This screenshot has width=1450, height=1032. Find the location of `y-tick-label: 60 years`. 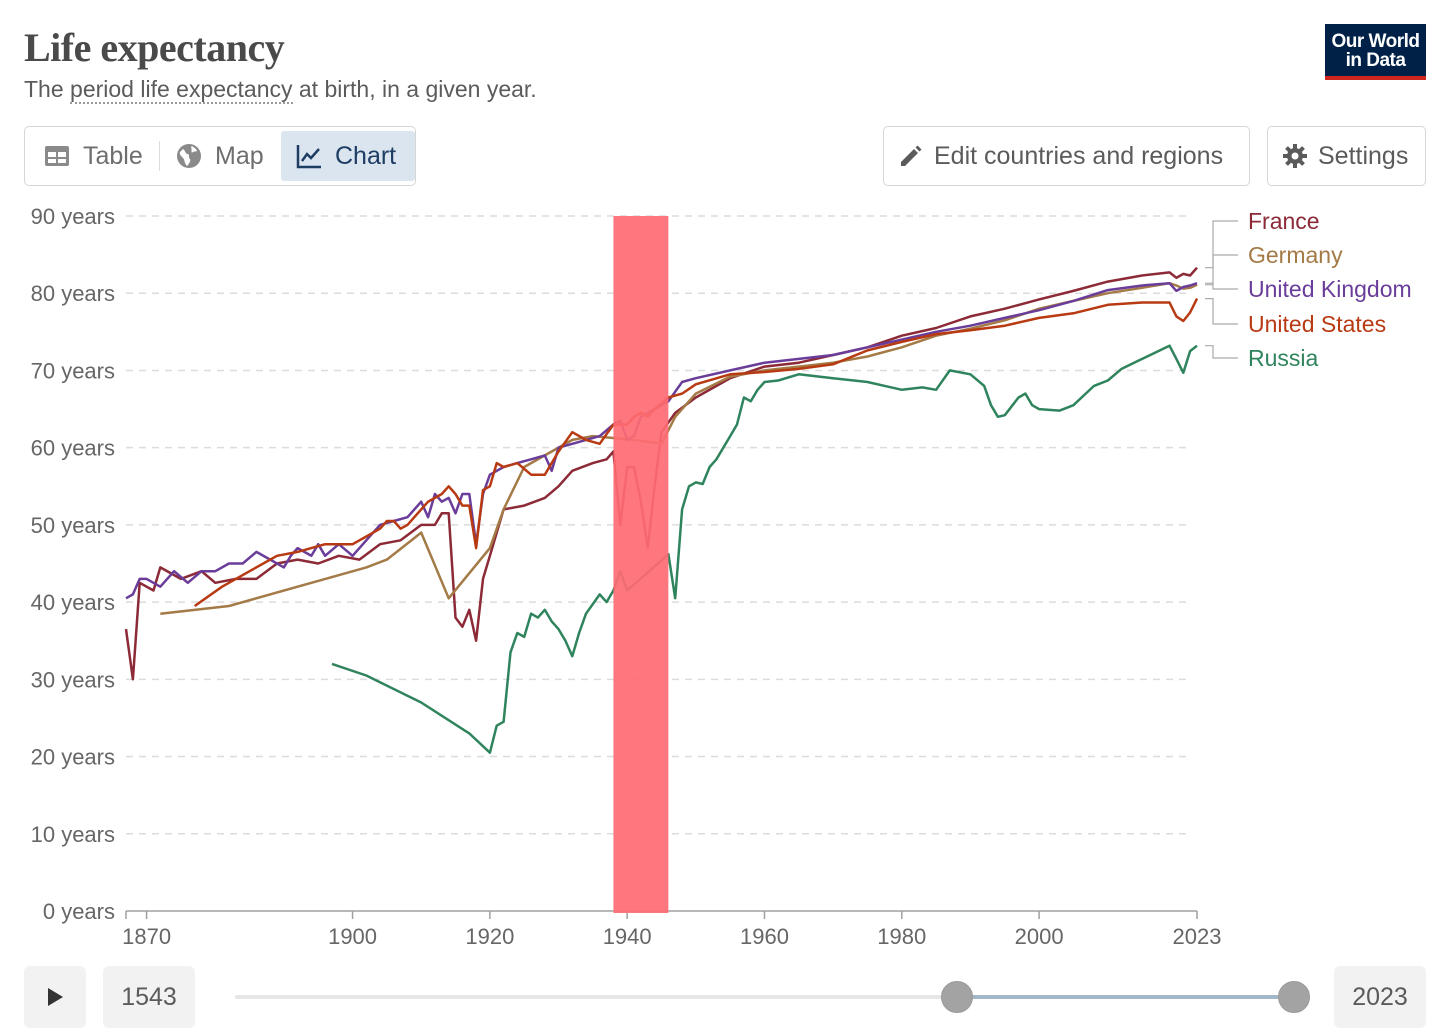

y-tick-label: 60 years is located at coordinates (73, 448).